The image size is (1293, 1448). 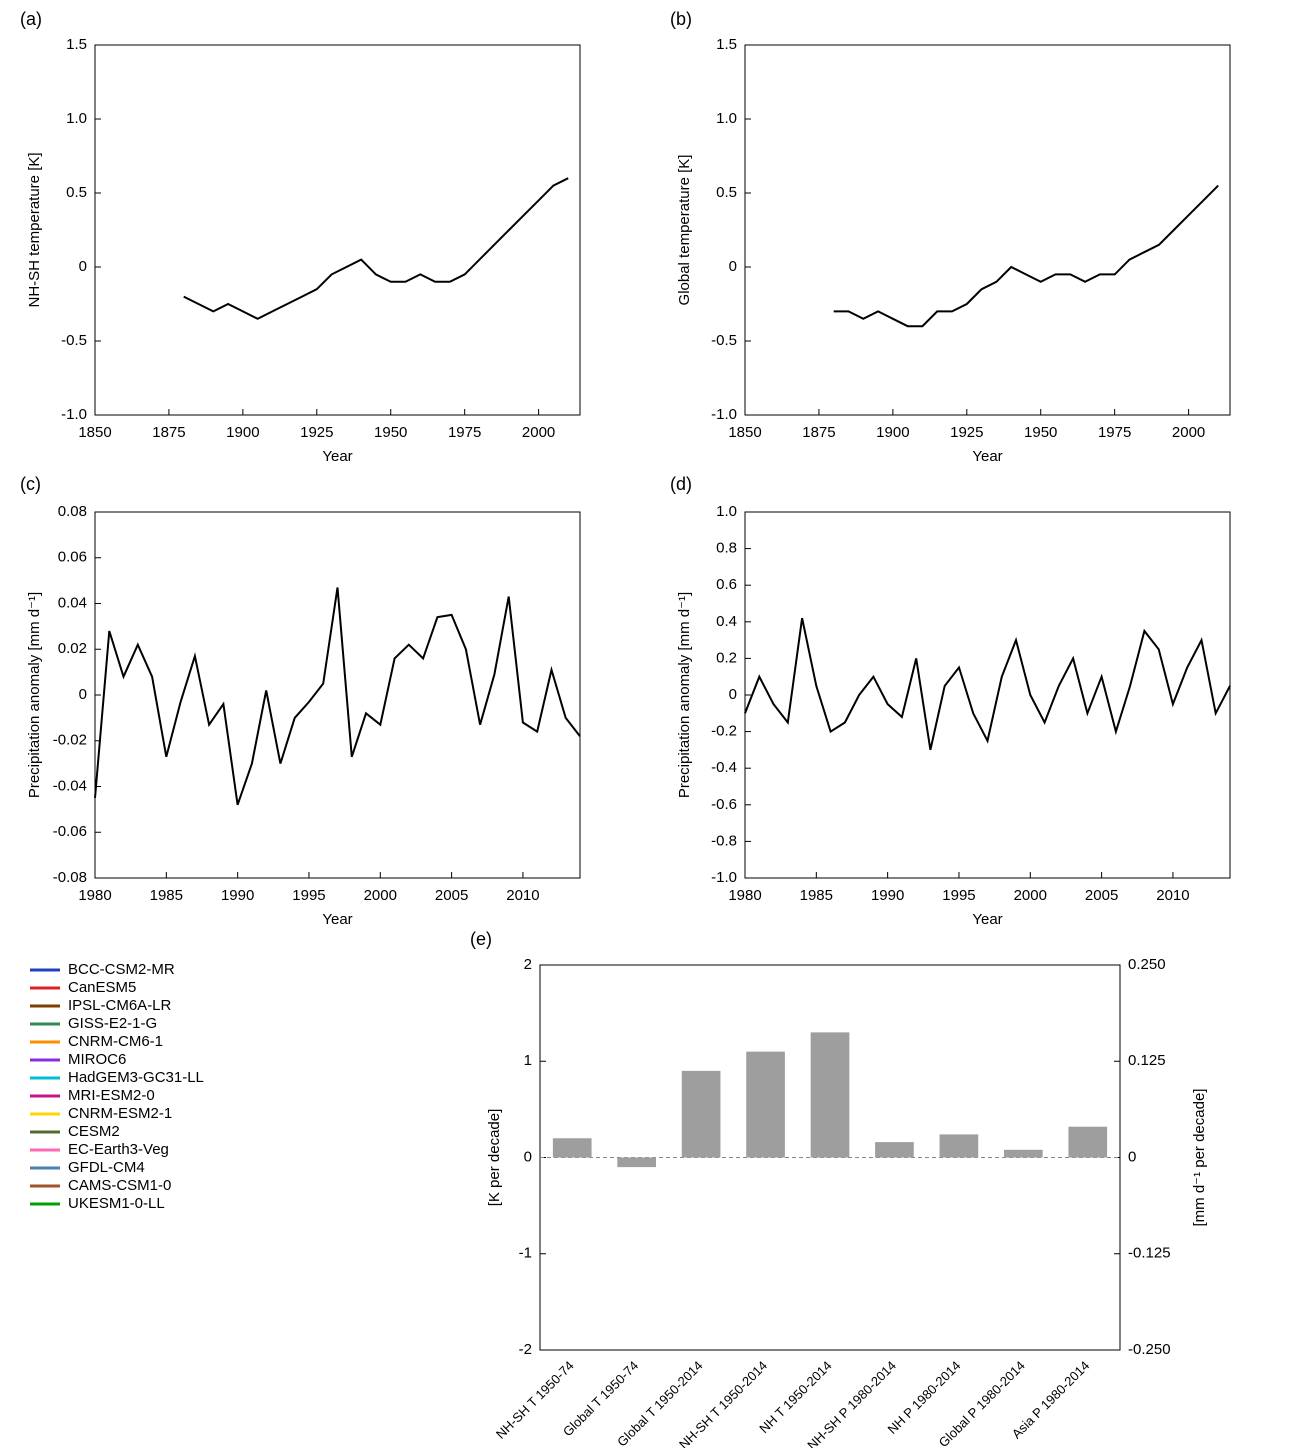 I want to click on legend-label: CESM2, so click(x=94, y=1131).